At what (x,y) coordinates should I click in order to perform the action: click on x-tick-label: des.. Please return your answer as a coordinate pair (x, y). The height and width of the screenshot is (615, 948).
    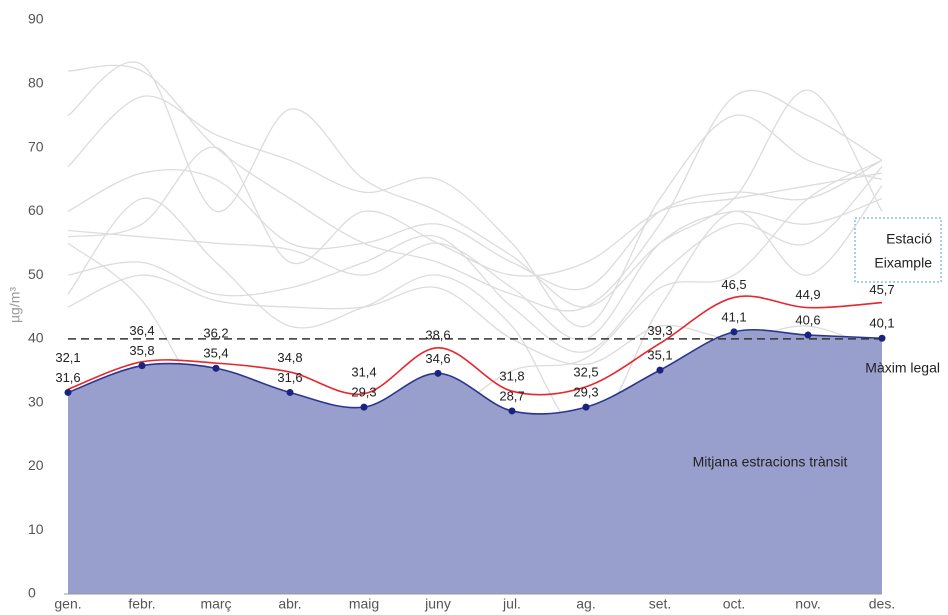
    Looking at the image, I should click on (882, 604).